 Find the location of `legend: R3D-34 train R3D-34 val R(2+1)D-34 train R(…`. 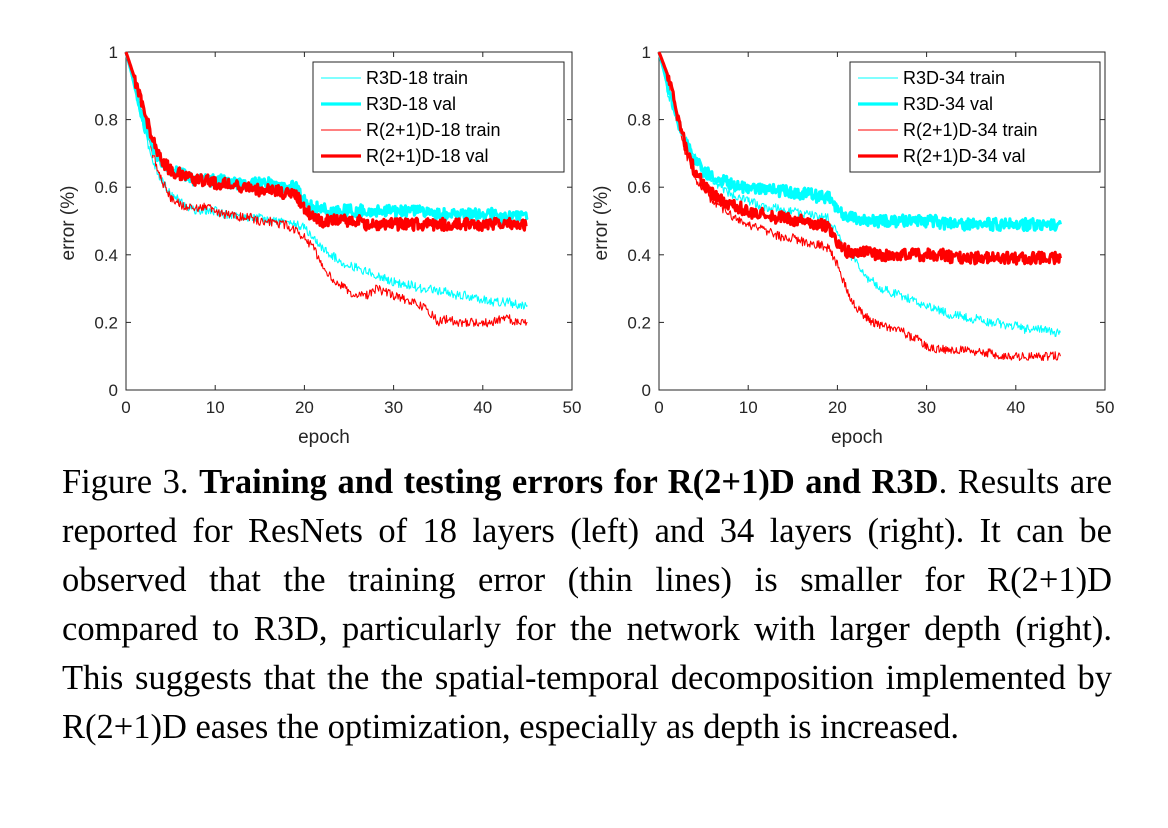

legend: R3D-34 train R3D-34 val R(2+1)D-34 train R(… is located at coordinates (975, 117).